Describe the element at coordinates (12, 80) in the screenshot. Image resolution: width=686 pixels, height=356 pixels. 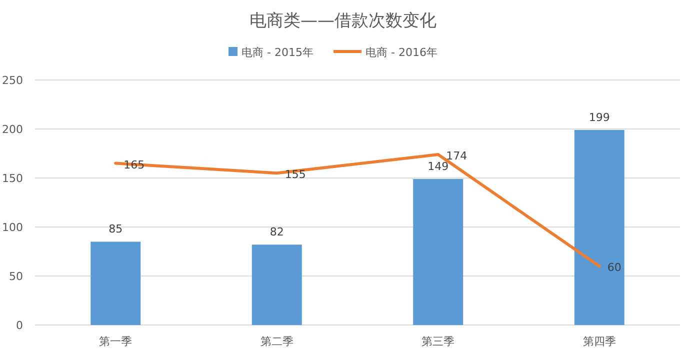
I see `y-tick-label: 250` at that location.